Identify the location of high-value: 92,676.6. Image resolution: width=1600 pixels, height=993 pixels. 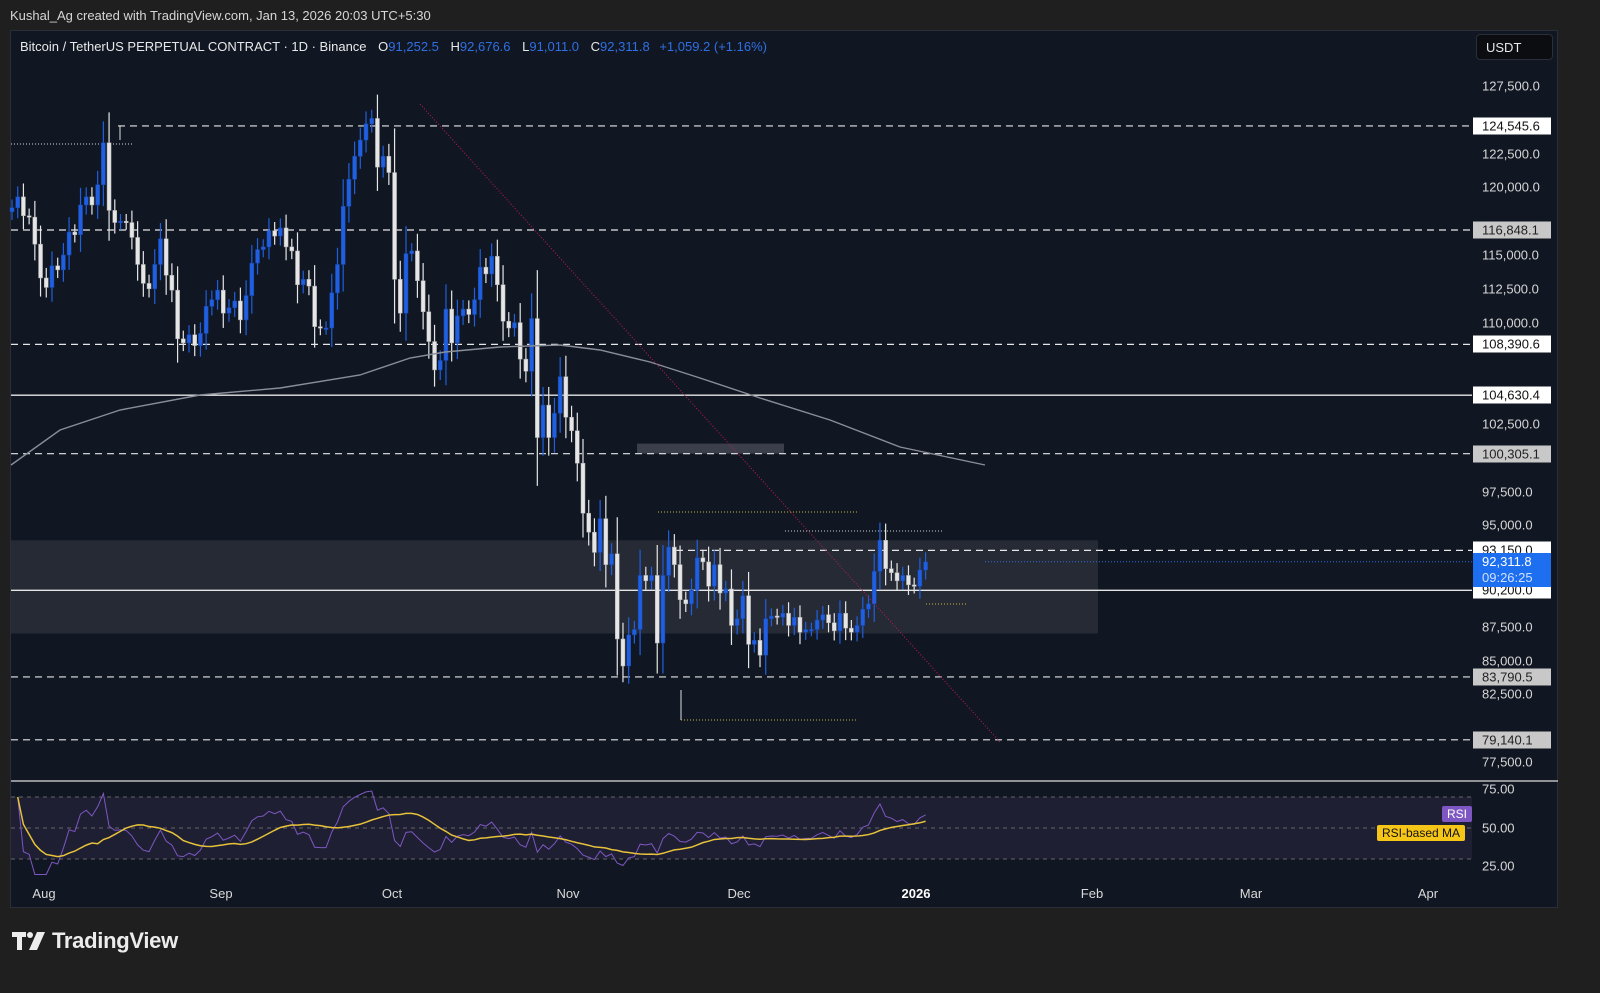
(485, 46).